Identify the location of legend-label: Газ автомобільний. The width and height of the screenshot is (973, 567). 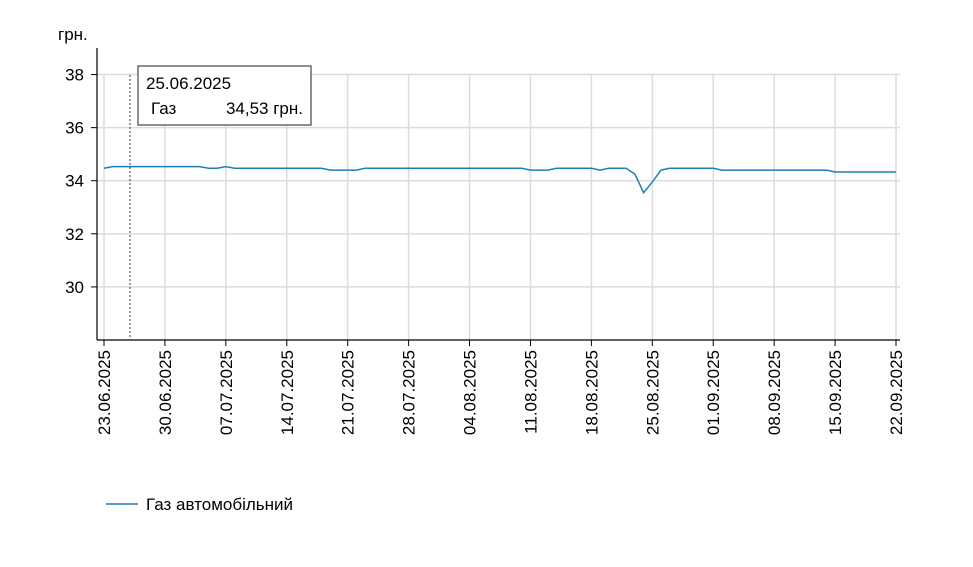
(219, 504).